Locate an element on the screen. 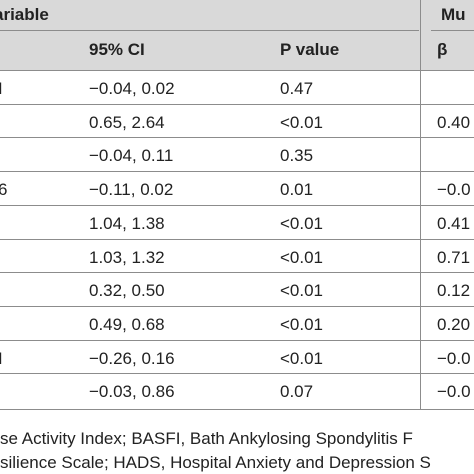 This screenshot has height=474, width=474. header-group-right: Mu is located at coordinates (453, 14).